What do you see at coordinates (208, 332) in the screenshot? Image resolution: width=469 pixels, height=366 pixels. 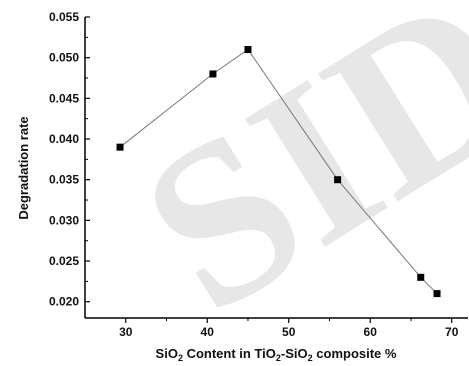 I see `x-tick-label: 40` at bounding box center [208, 332].